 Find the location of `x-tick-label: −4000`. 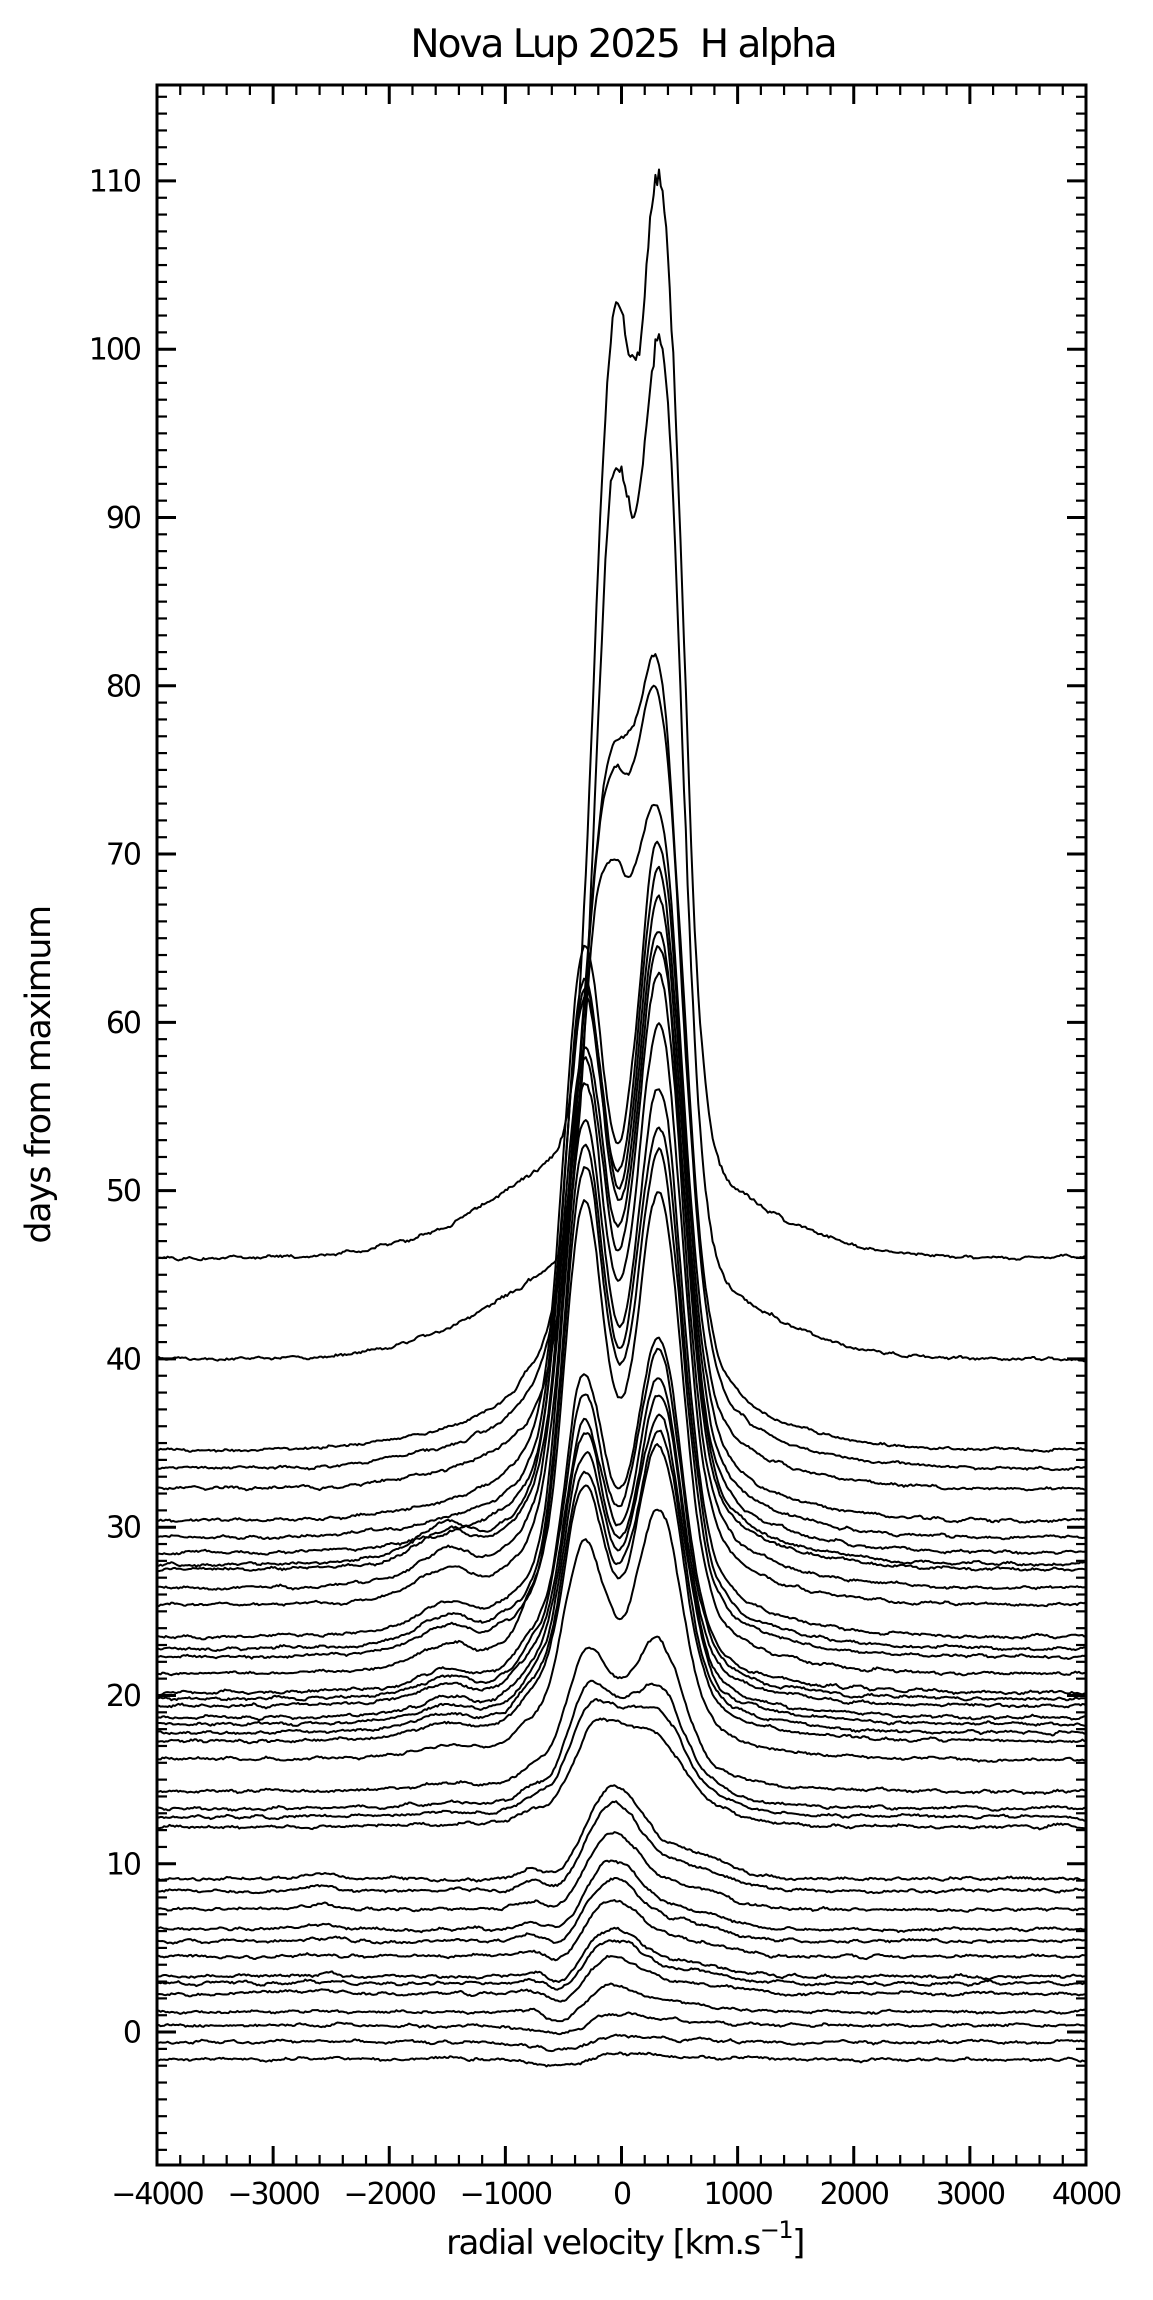

x-tick-label: −4000 is located at coordinates (157, 2194).